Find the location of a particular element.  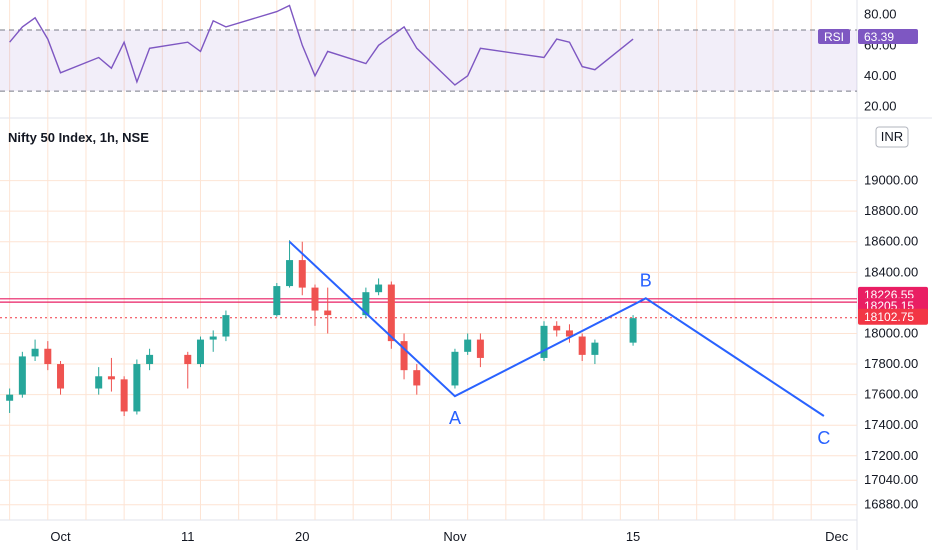

price-tick-label: 17800.00 is located at coordinates (891, 363).